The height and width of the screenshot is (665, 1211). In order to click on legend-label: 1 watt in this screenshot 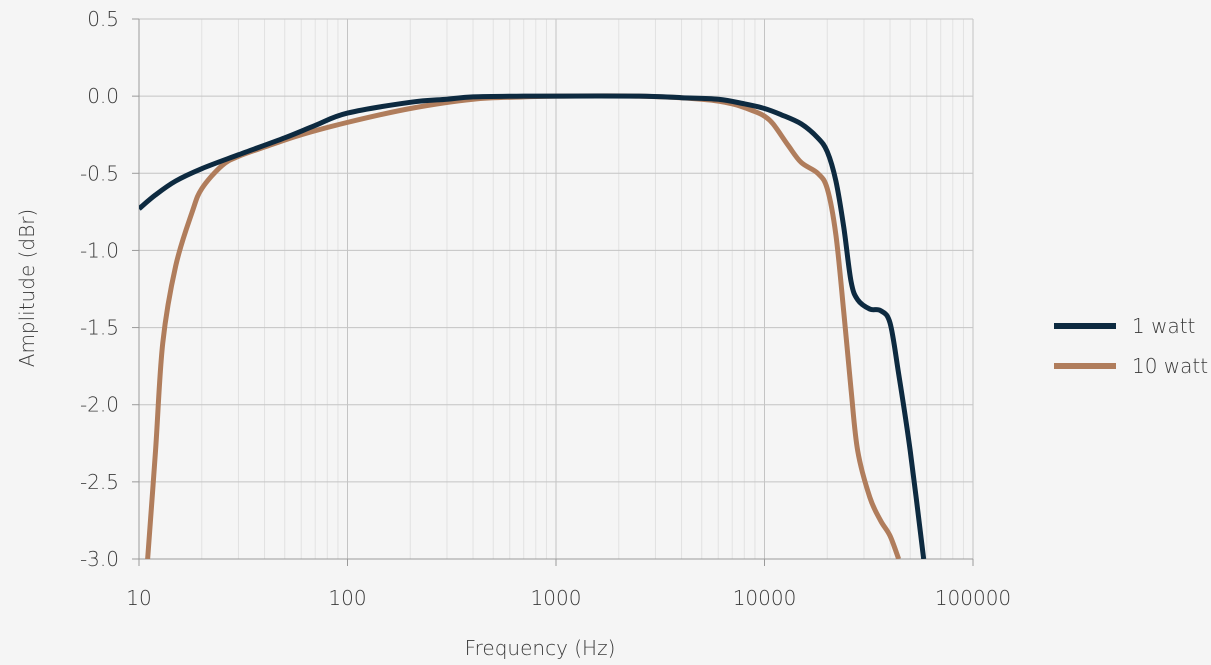, I will do `click(1163, 326)`.